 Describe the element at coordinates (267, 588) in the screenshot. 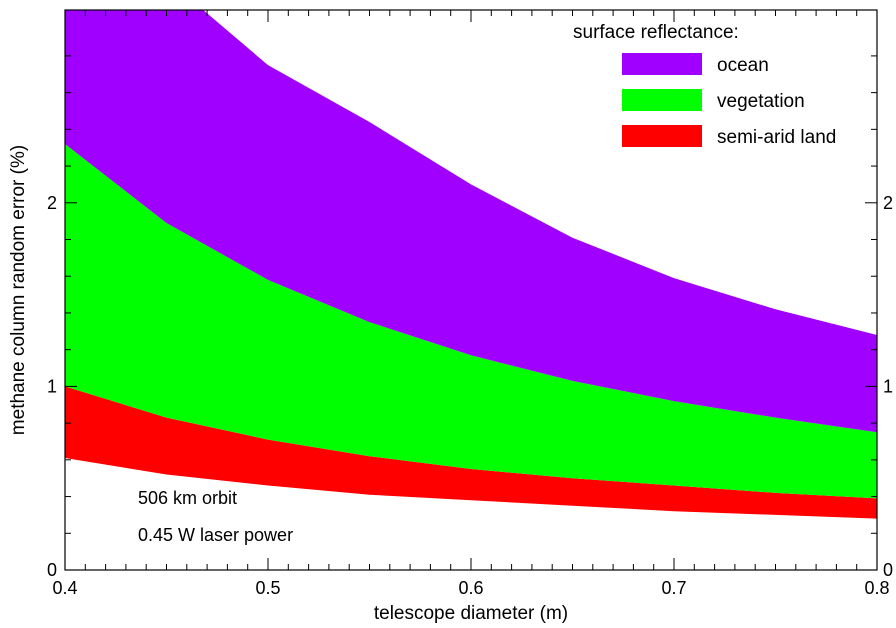

I see `x-tick-label: 0.5` at that location.